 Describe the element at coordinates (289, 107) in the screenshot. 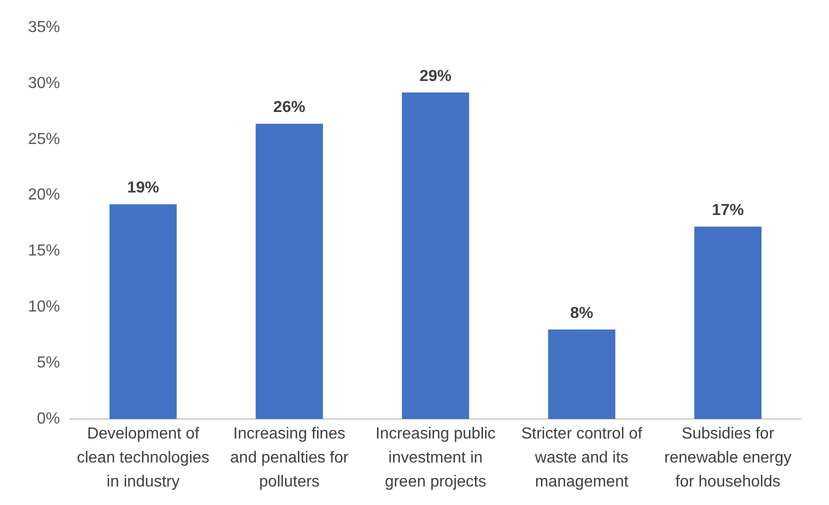

I see `data-label: 26%` at that location.